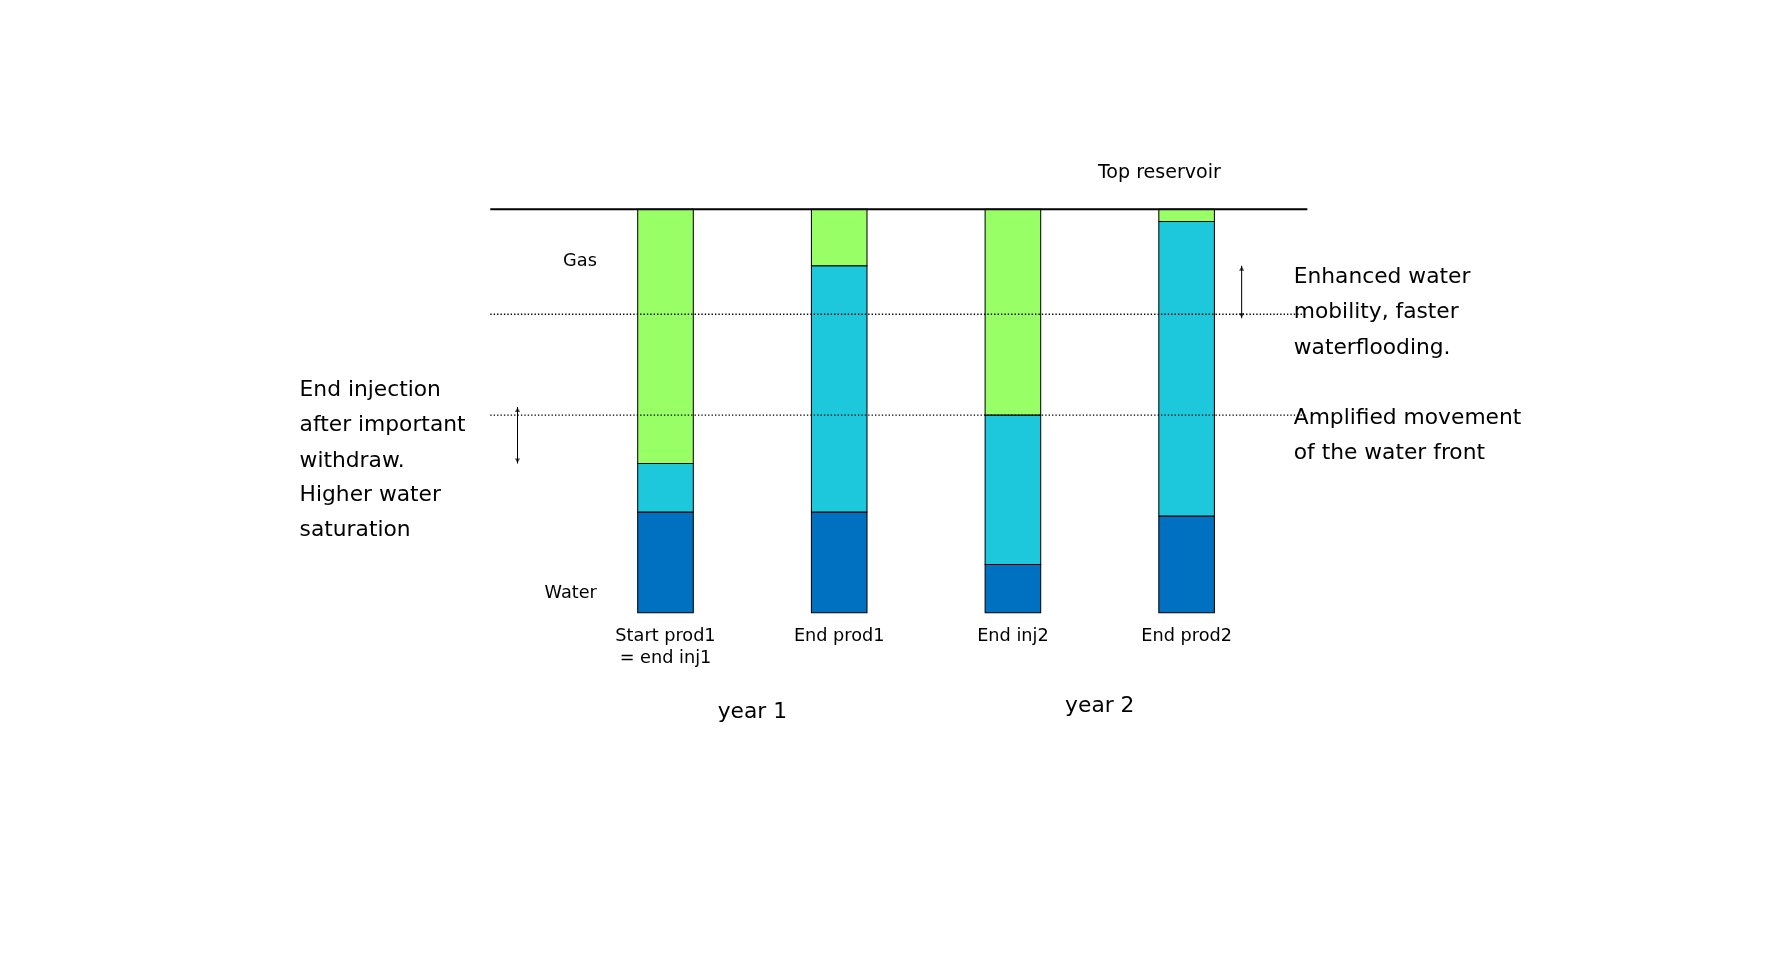  I want to click on text: Higher water saturation, so click(370, 511).